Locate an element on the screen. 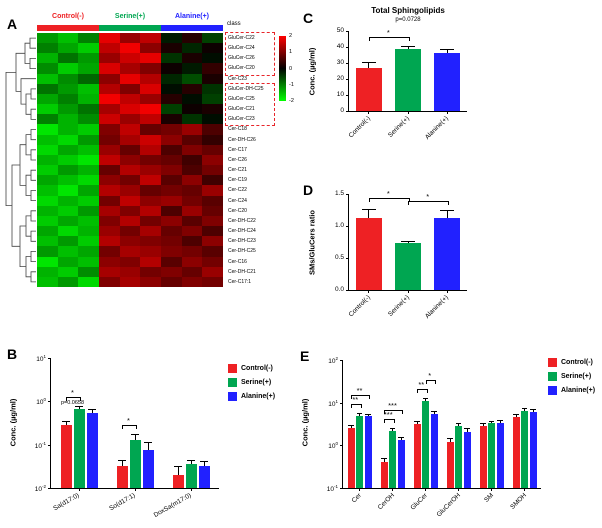  x-tick-label: DoxSa(m17:0) is located at coordinates (172, 506).